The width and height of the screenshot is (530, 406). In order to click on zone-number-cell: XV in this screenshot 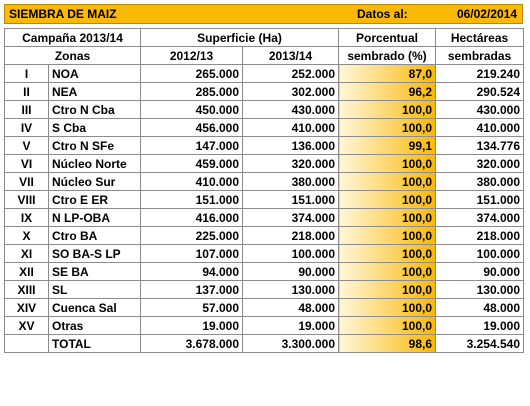, I will do `click(26, 325)`.